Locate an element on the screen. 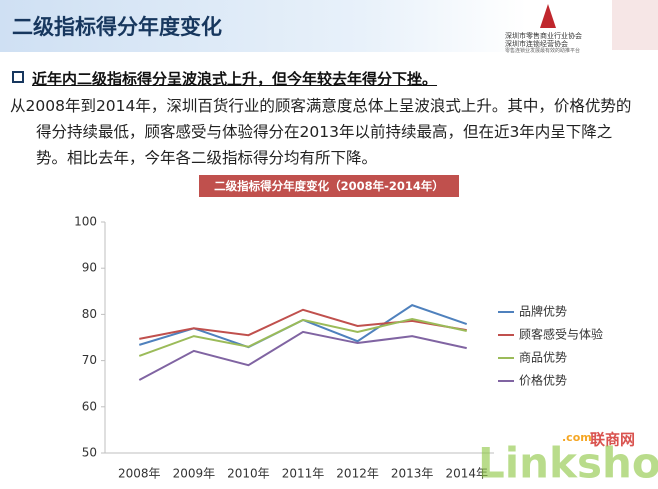  legend-label: 价格优势 is located at coordinates (543, 380).